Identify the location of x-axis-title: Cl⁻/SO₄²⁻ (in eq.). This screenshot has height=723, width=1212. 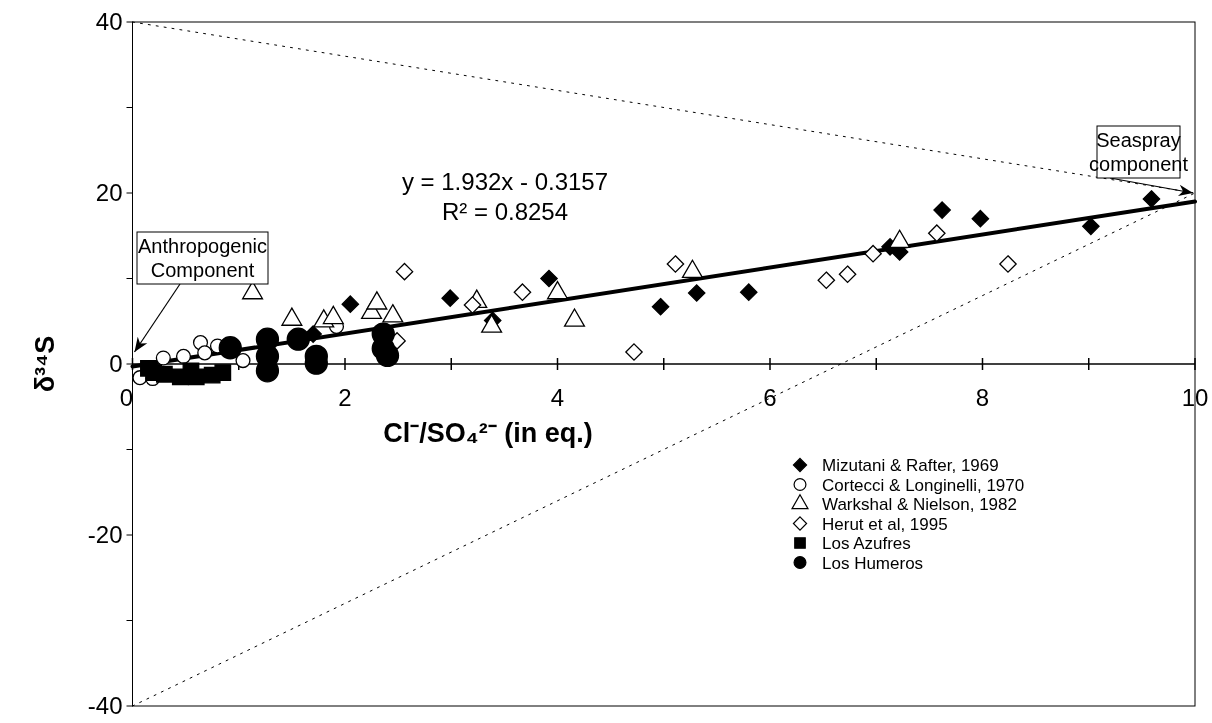
(488, 433).